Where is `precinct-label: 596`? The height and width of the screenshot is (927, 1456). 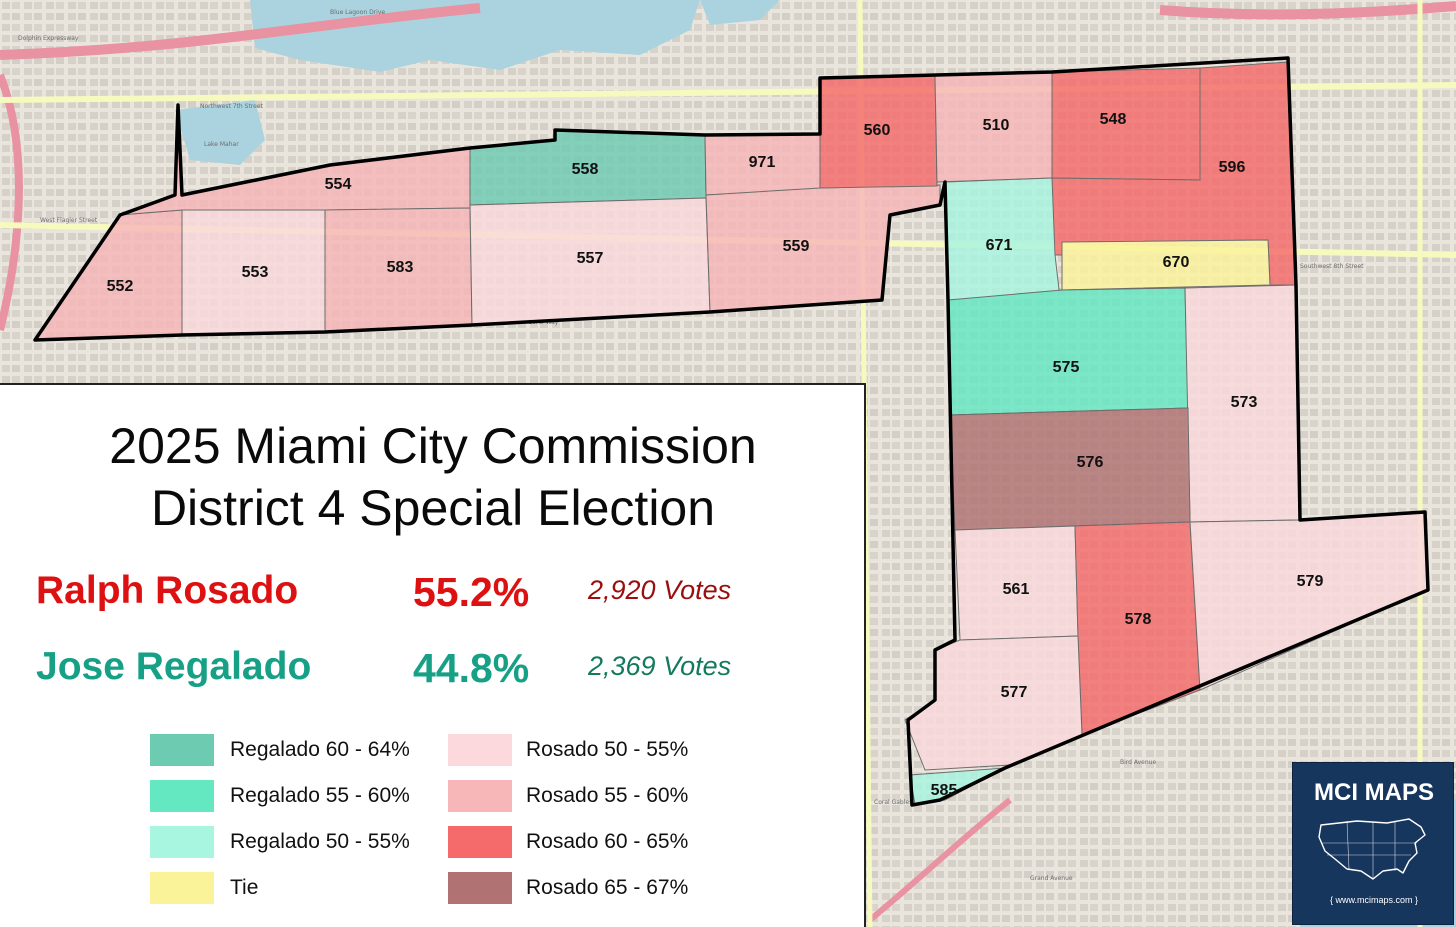 precinct-label: 596 is located at coordinates (1232, 167).